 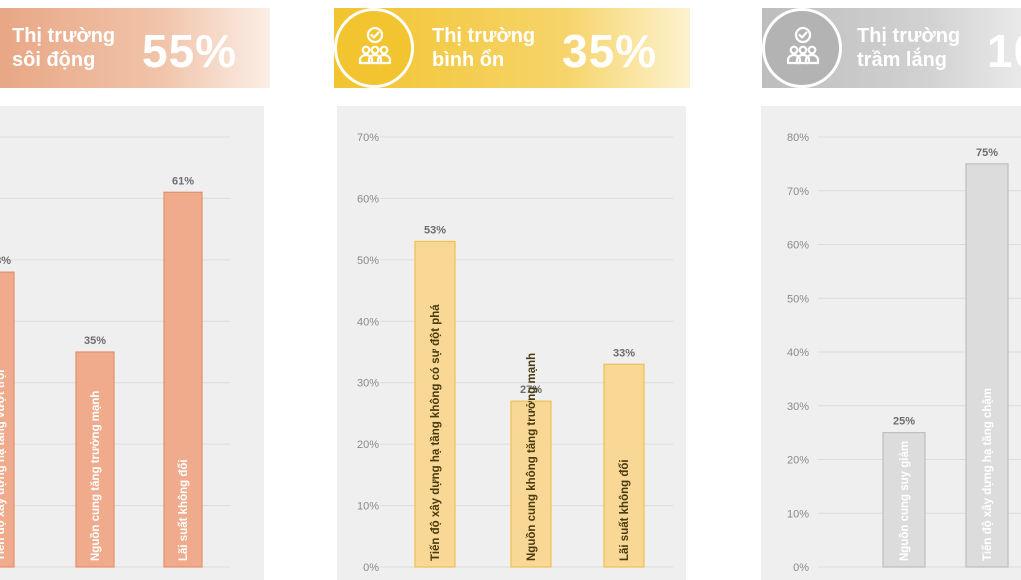 I want to click on banner-title-line2: trầm lắng, so click(x=902, y=60).